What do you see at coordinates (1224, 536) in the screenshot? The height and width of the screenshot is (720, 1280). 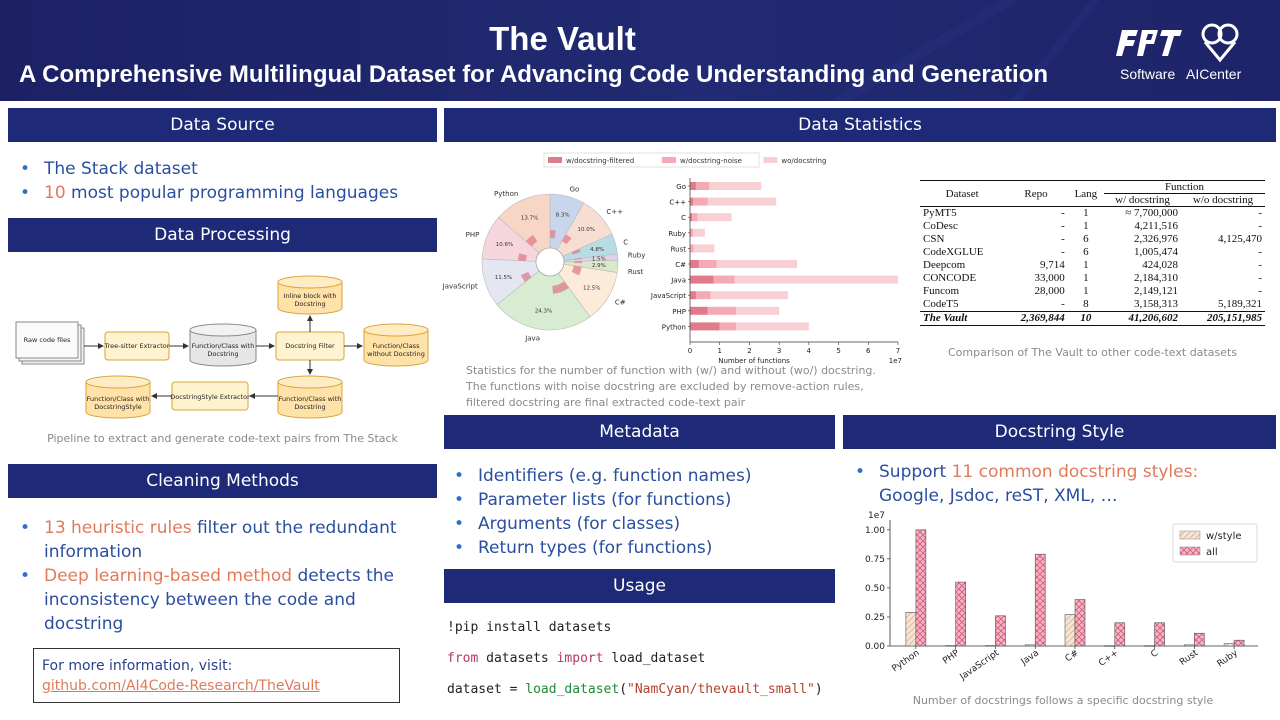 I see `legend-label: w/style` at bounding box center [1224, 536].